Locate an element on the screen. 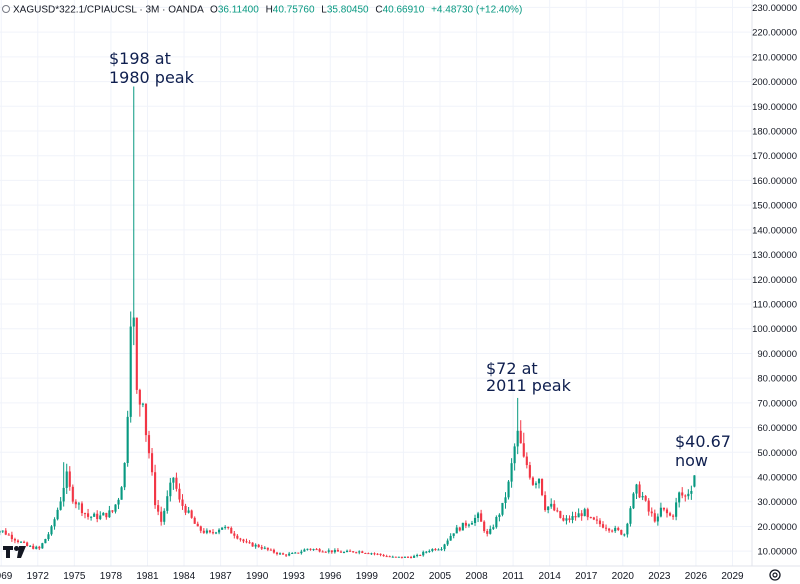 This screenshot has width=800, height=584. y-tick-label: 60.00000 is located at coordinates (777, 428).